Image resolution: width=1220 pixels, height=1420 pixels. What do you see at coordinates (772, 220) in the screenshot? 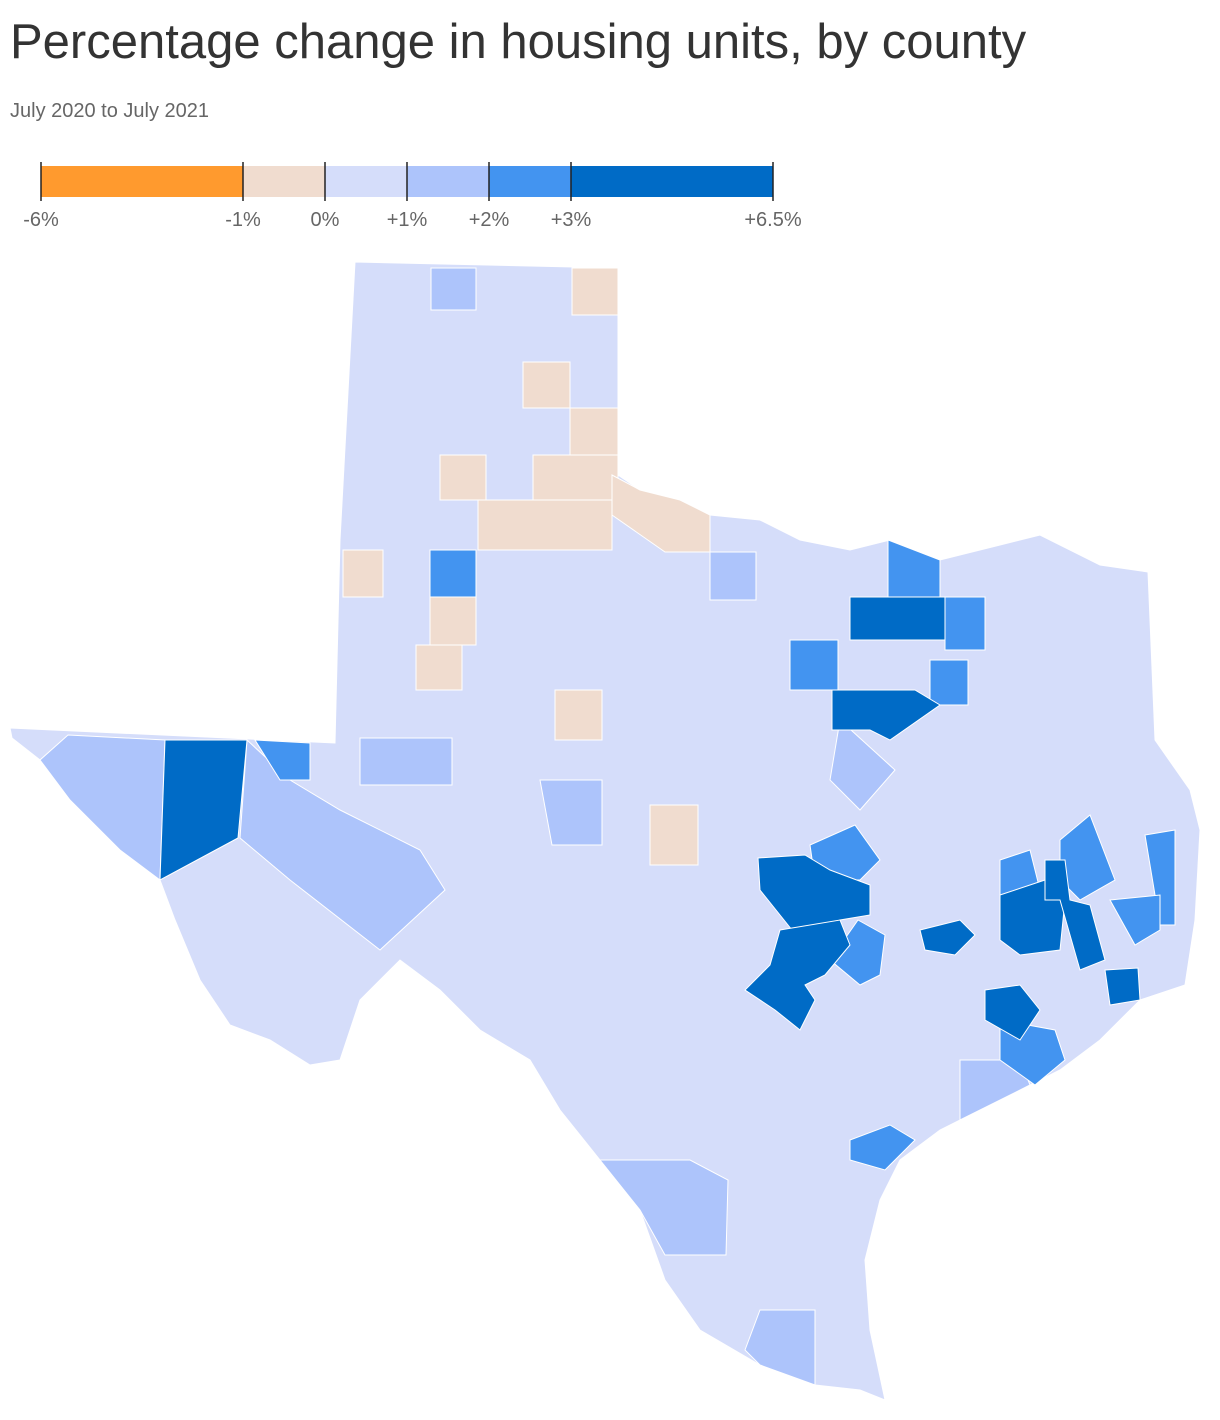
I see `legend-tick-label: +6.5%` at bounding box center [772, 220].